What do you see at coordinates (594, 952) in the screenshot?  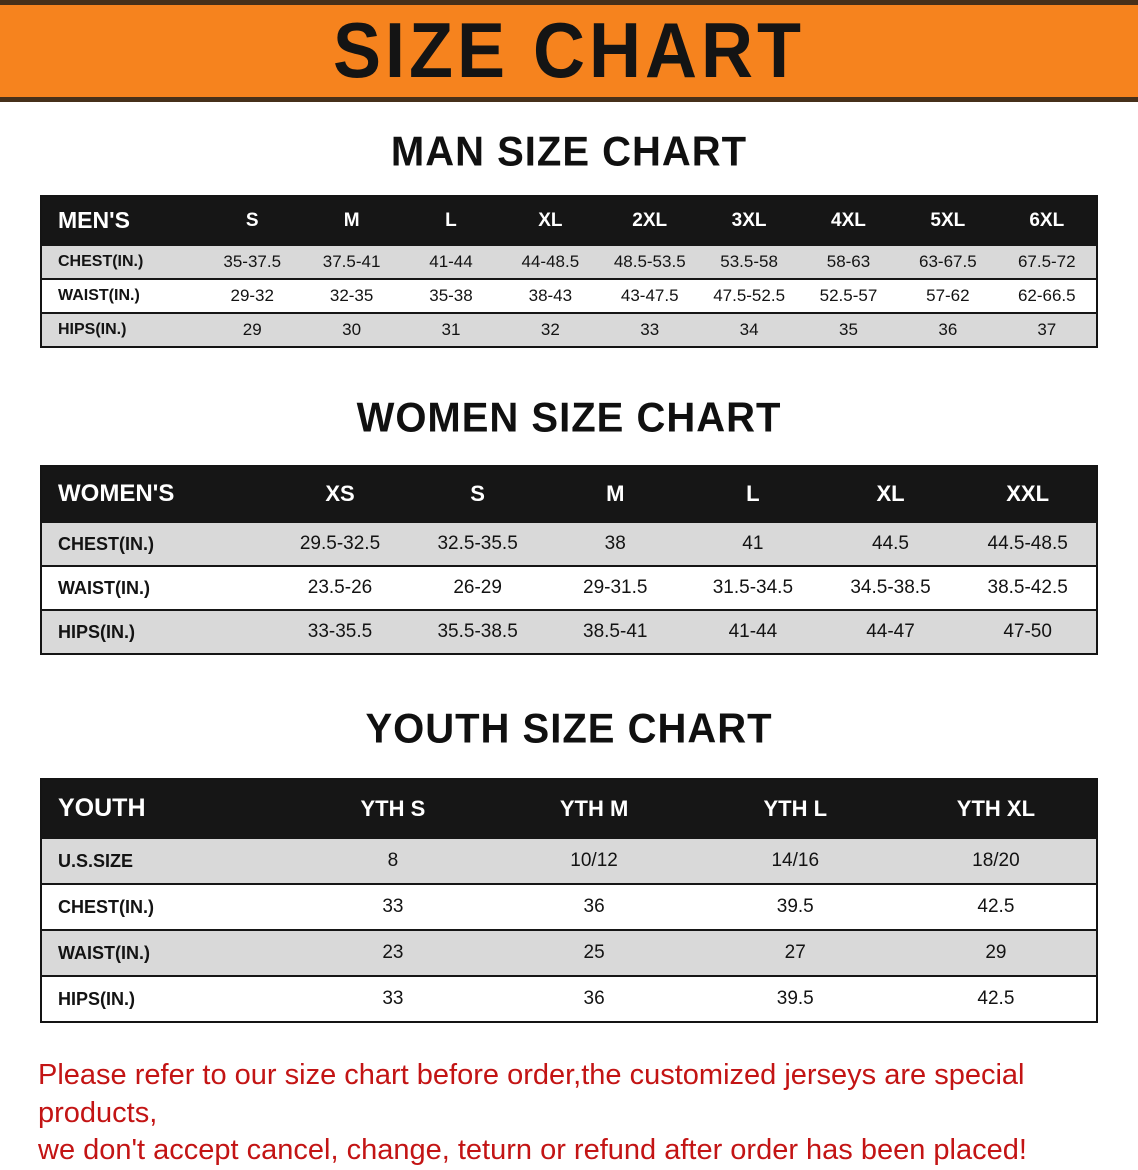 I see `size-value: 25` at bounding box center [594, 952].